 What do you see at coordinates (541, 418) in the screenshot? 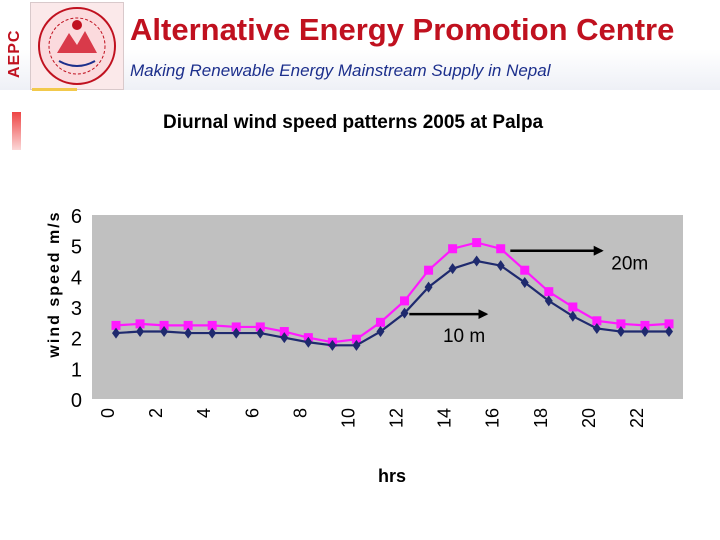
I see `x-tick-label: 18` at bounding box center [541, 418].